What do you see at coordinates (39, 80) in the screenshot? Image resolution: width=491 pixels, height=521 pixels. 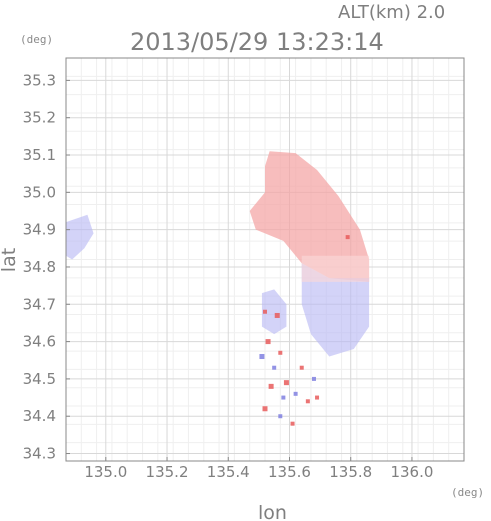 I see `y-tick-label: 35.3` at bounding box center [39, 80].